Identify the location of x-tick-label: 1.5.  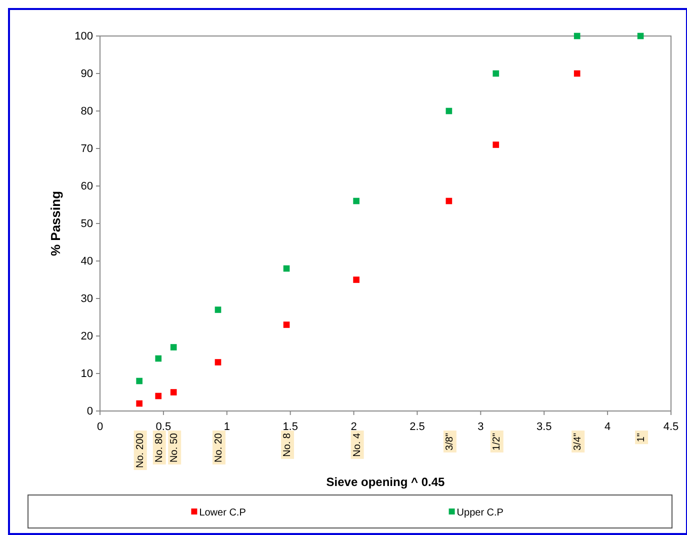
(290, 427).